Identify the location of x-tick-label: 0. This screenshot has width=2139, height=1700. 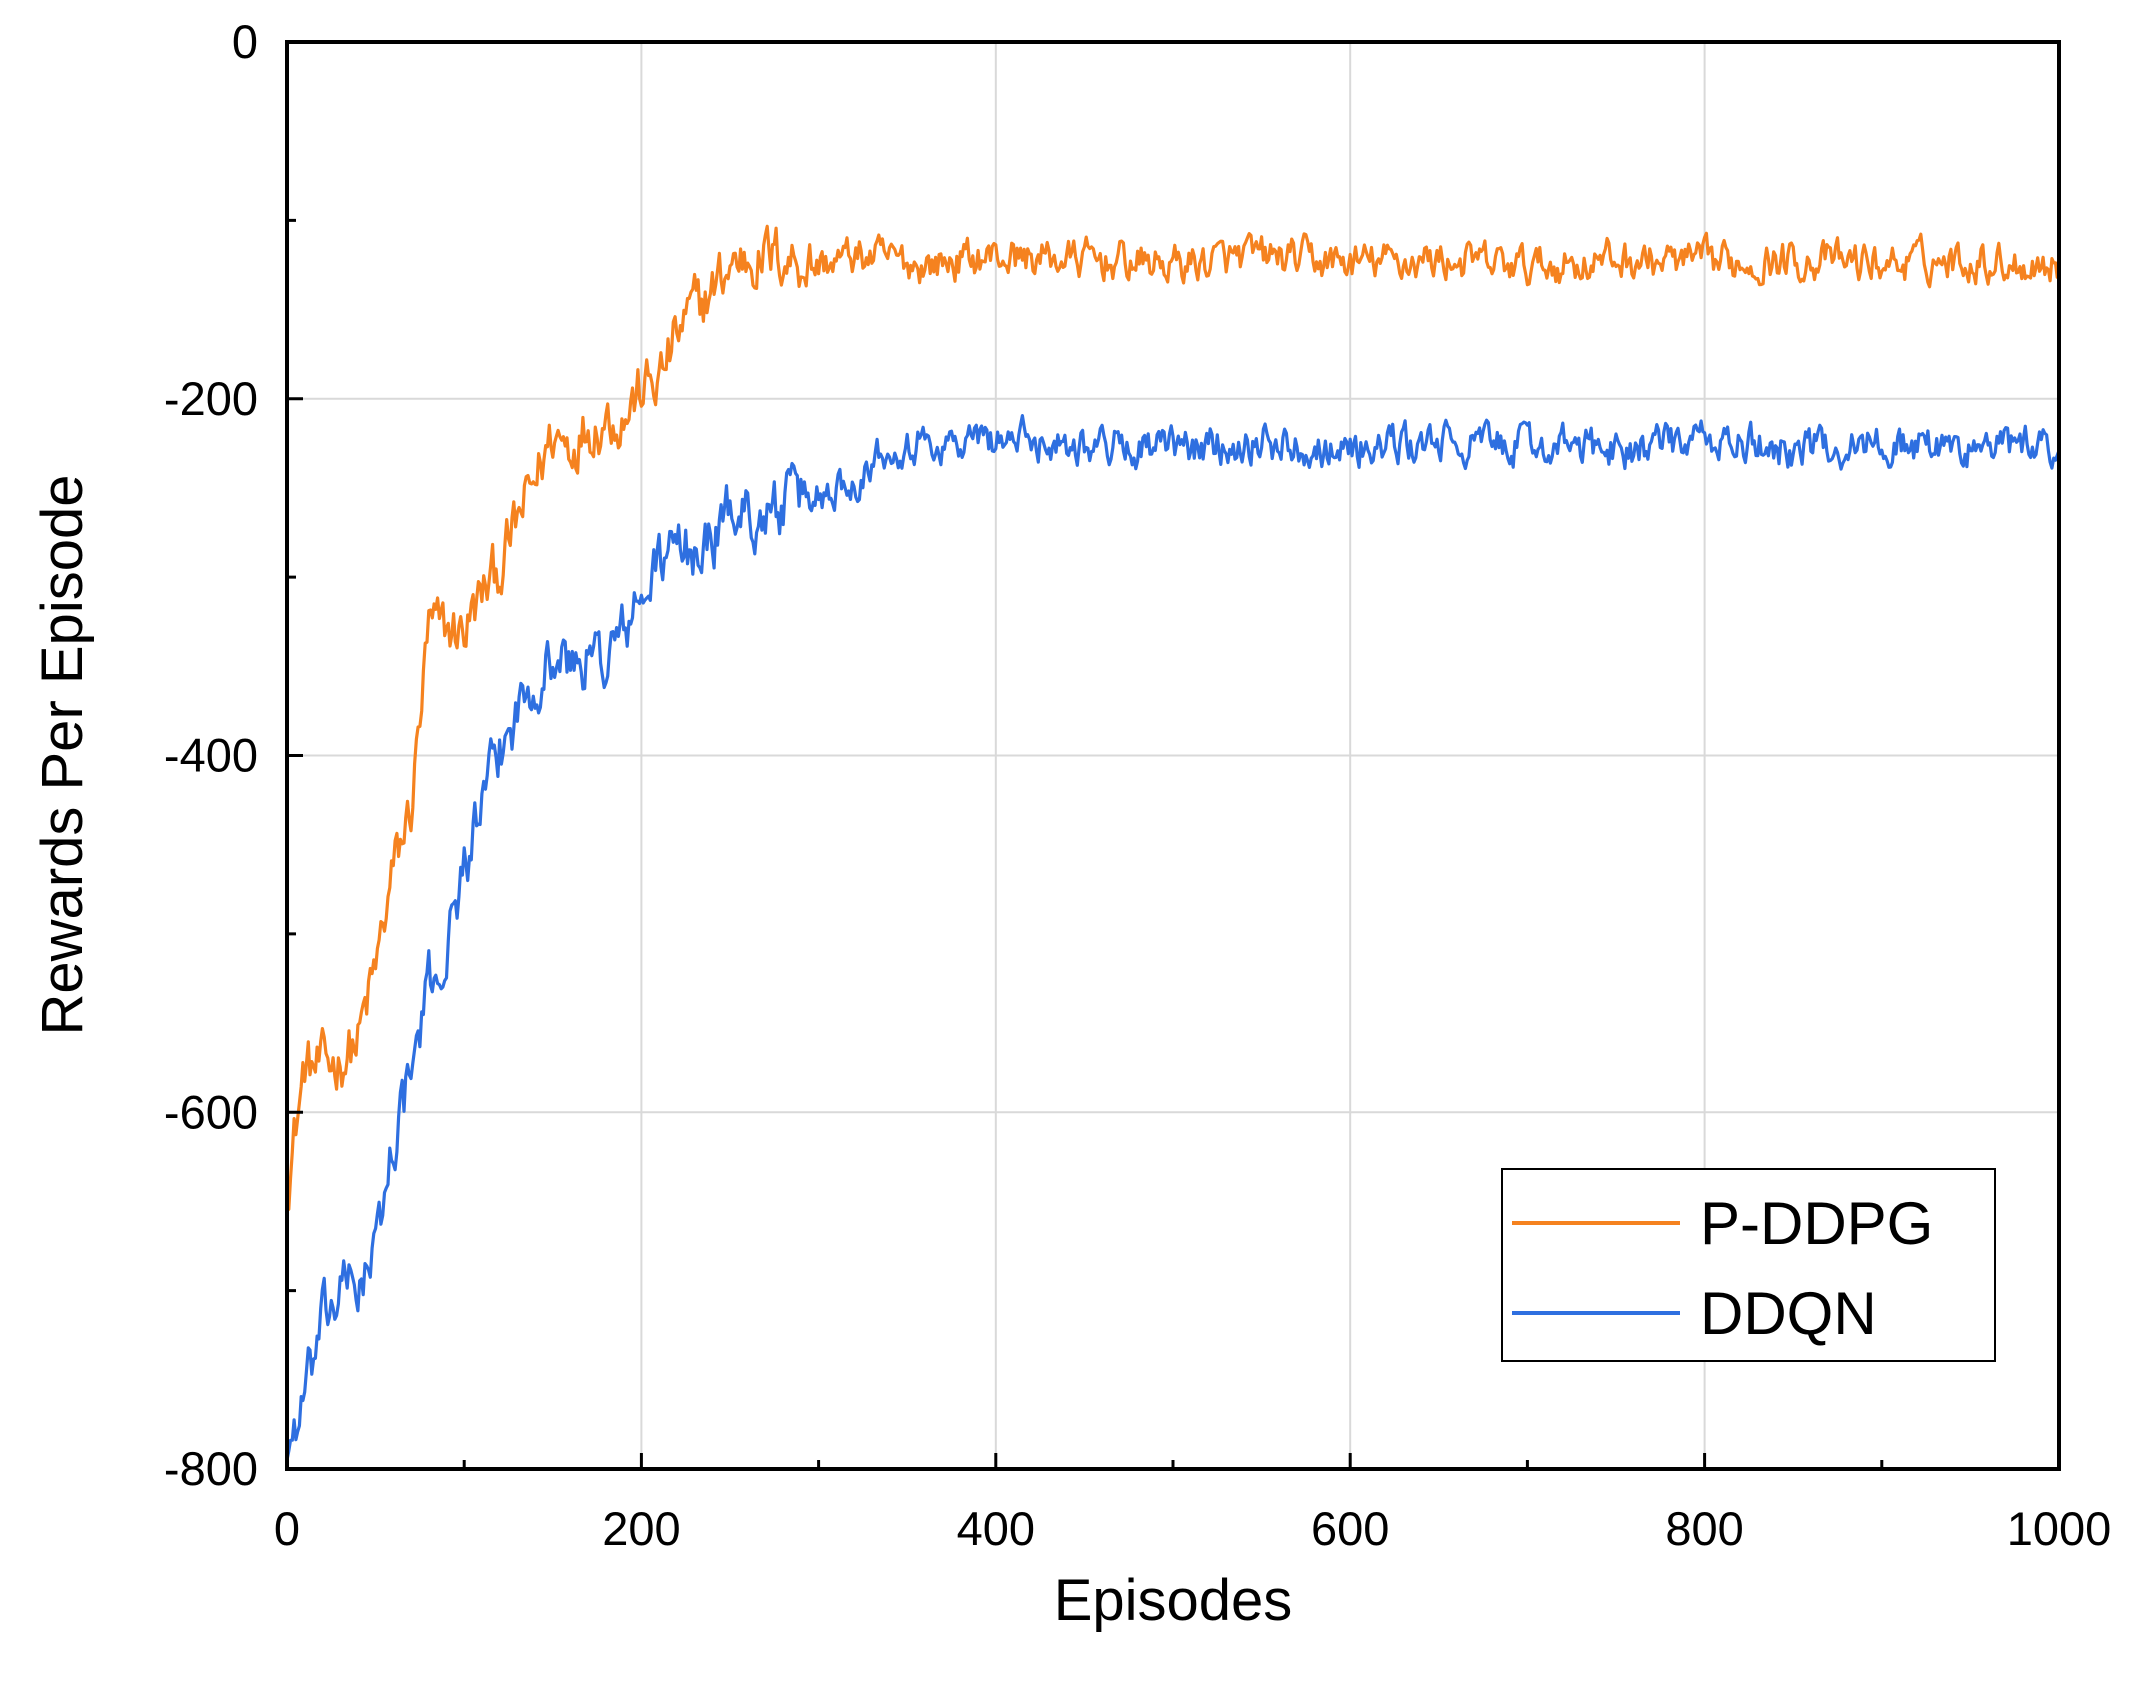
(287, 1528).